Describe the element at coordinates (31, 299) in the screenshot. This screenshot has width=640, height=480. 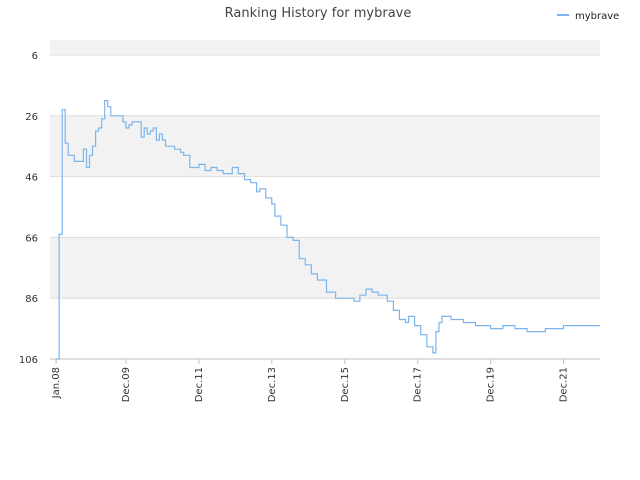
I see `y-tick-label: 86` at that location.